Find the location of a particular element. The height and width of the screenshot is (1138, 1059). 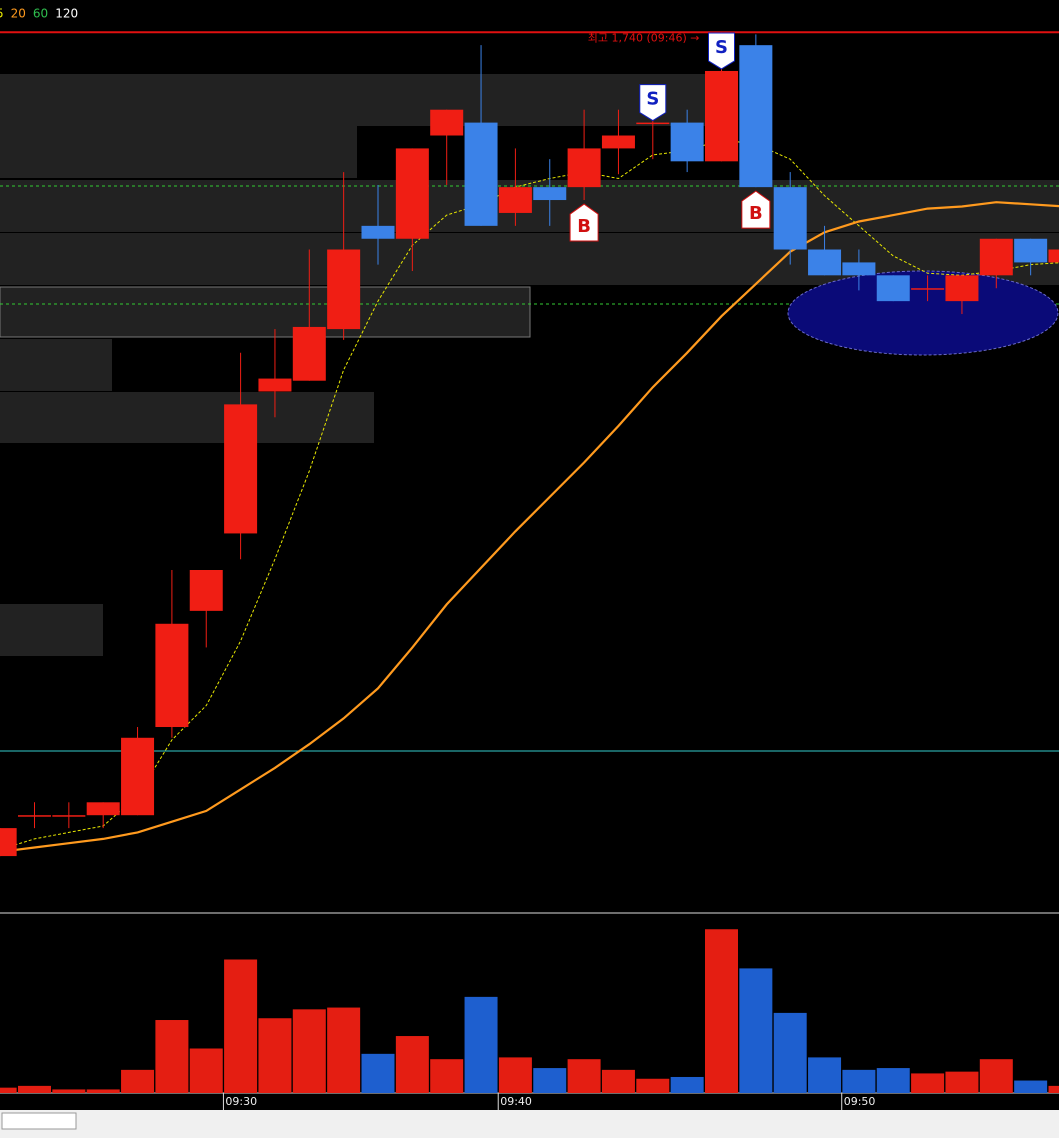

x-tick-label: 09:40 is located at coordinates (516, 1101).